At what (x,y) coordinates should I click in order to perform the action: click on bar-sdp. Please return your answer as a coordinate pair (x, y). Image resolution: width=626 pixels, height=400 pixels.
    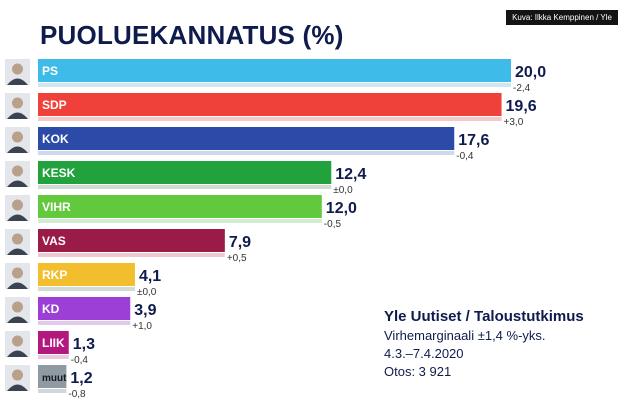
    Looking at the image, I should click on (270, 104).